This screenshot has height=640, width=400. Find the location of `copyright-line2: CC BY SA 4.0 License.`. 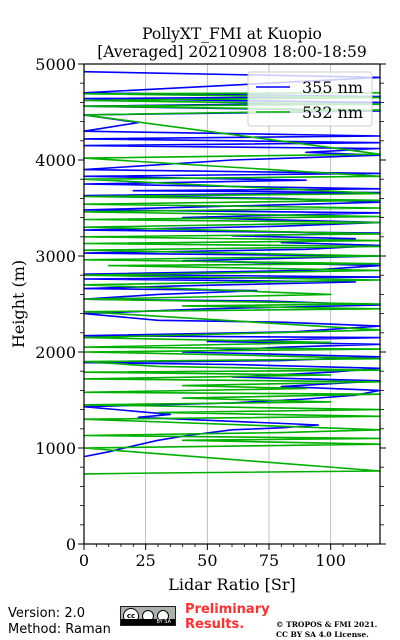

copyright-line2: CC BY SA 4.0 License. is located at coordinates (322, 634).